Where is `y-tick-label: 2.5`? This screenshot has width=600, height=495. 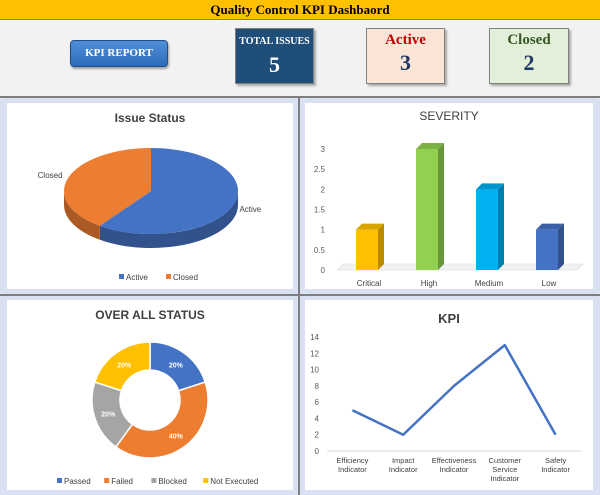
y-tick-label: 2.5 is located at coordinates (320, 169).